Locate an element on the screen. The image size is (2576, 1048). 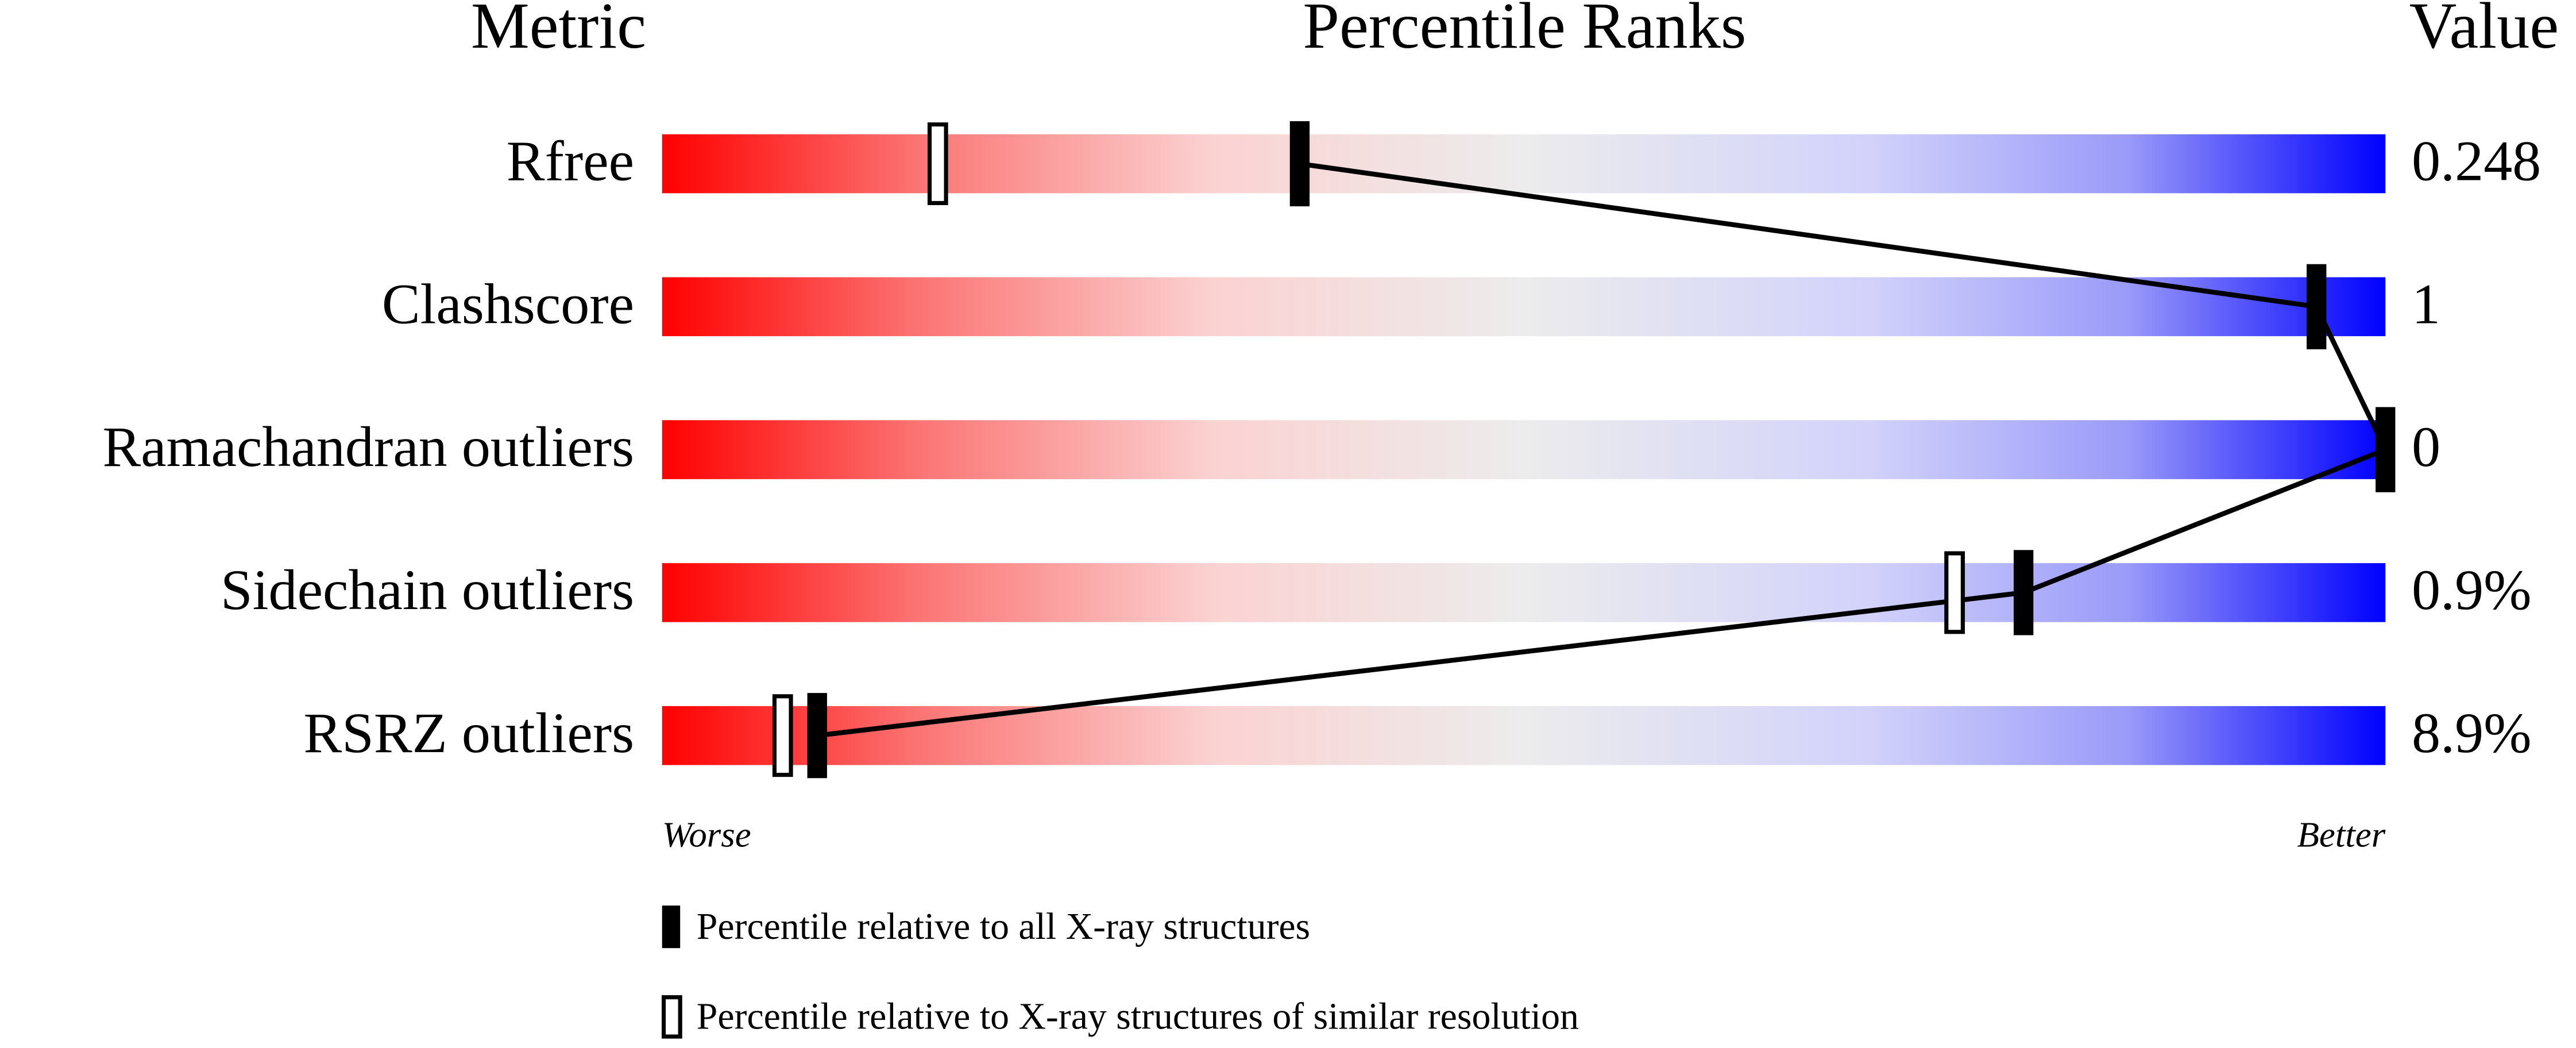
value-label: 1 is located at coordinates (2426, 304).